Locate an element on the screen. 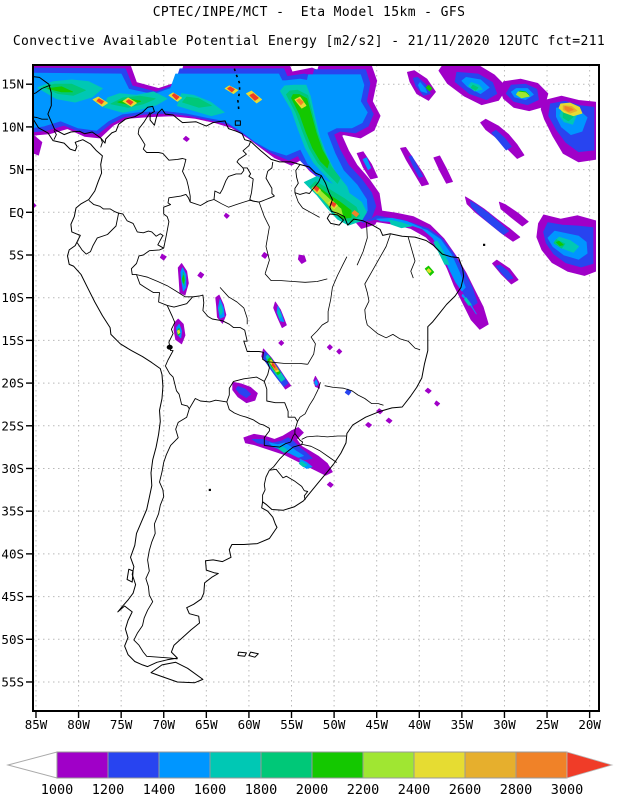 This screenshot has width=618, height=800. lon-tick-label: 55W is located at coordinates (291, 724).